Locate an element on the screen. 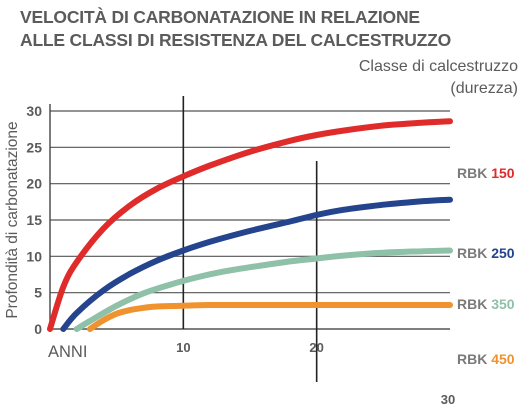 The image size is (527, 411). y-tick-label-5: 5 is located at coordinates (38, 293).